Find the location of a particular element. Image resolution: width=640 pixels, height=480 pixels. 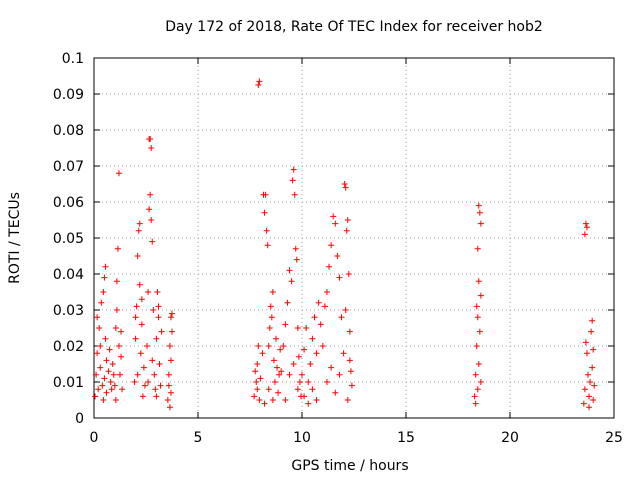

x-tick-label: 10 is located at coordinates (302, 438).